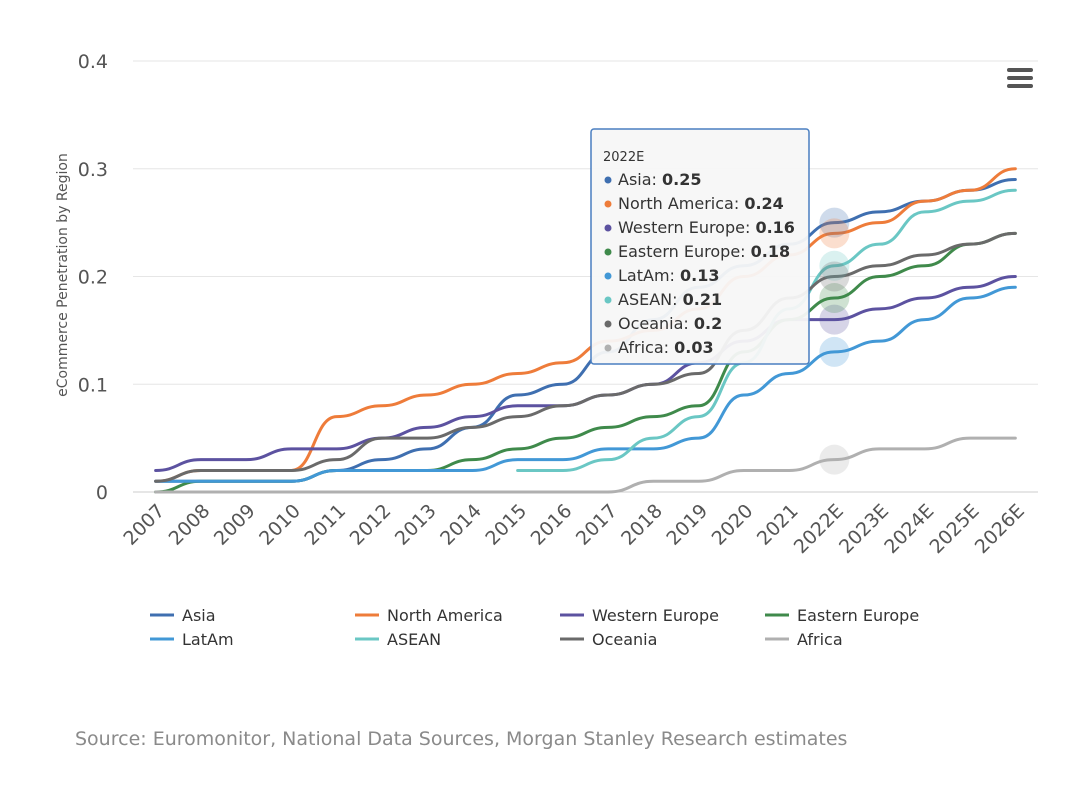  Describe the element at coordinates (371, 525) in the screenshot. I see `x-tick-label: 2012` at that location.